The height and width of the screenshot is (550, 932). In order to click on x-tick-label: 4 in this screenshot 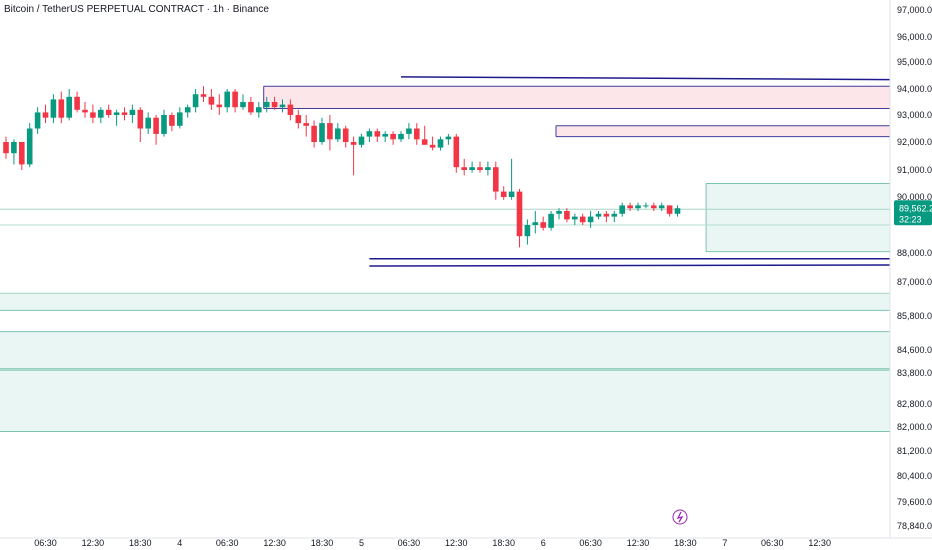, I will do `click(179, 543)`.